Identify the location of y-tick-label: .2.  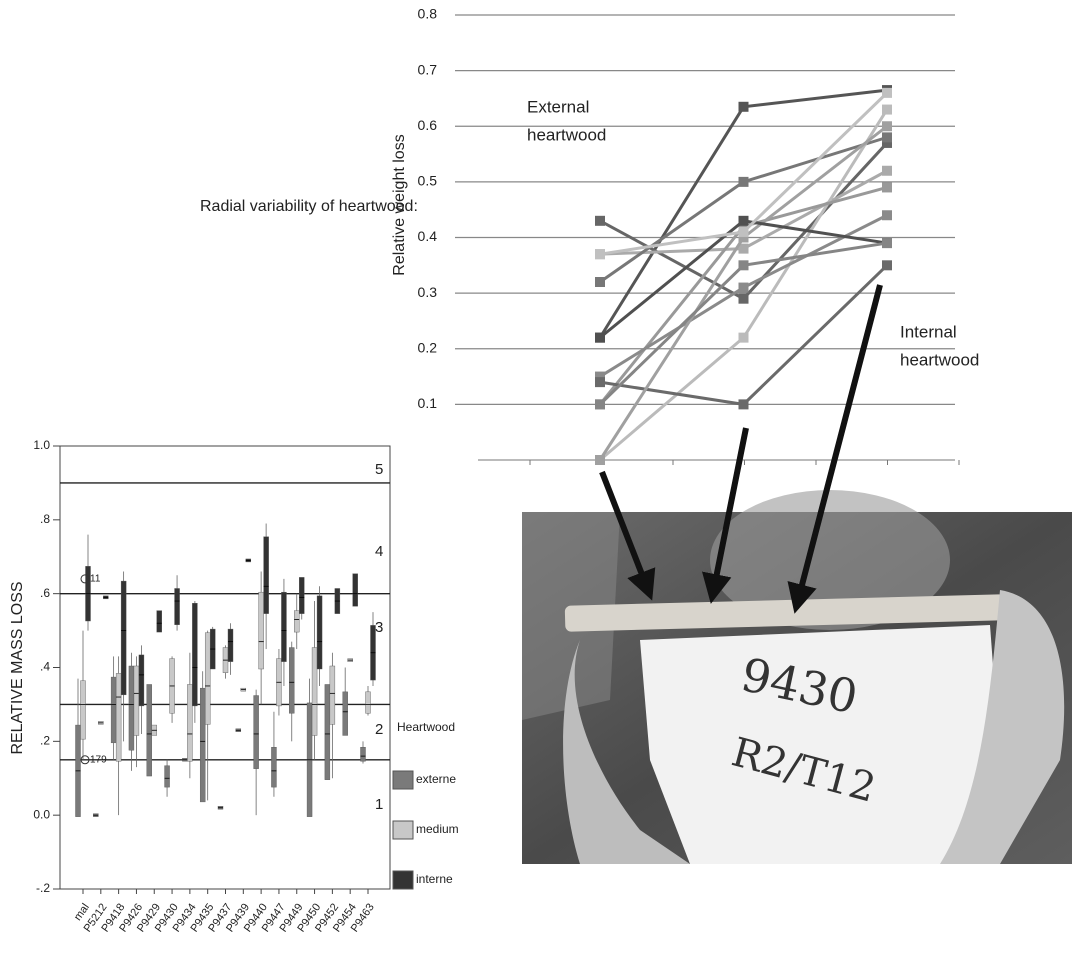
(45, 741).